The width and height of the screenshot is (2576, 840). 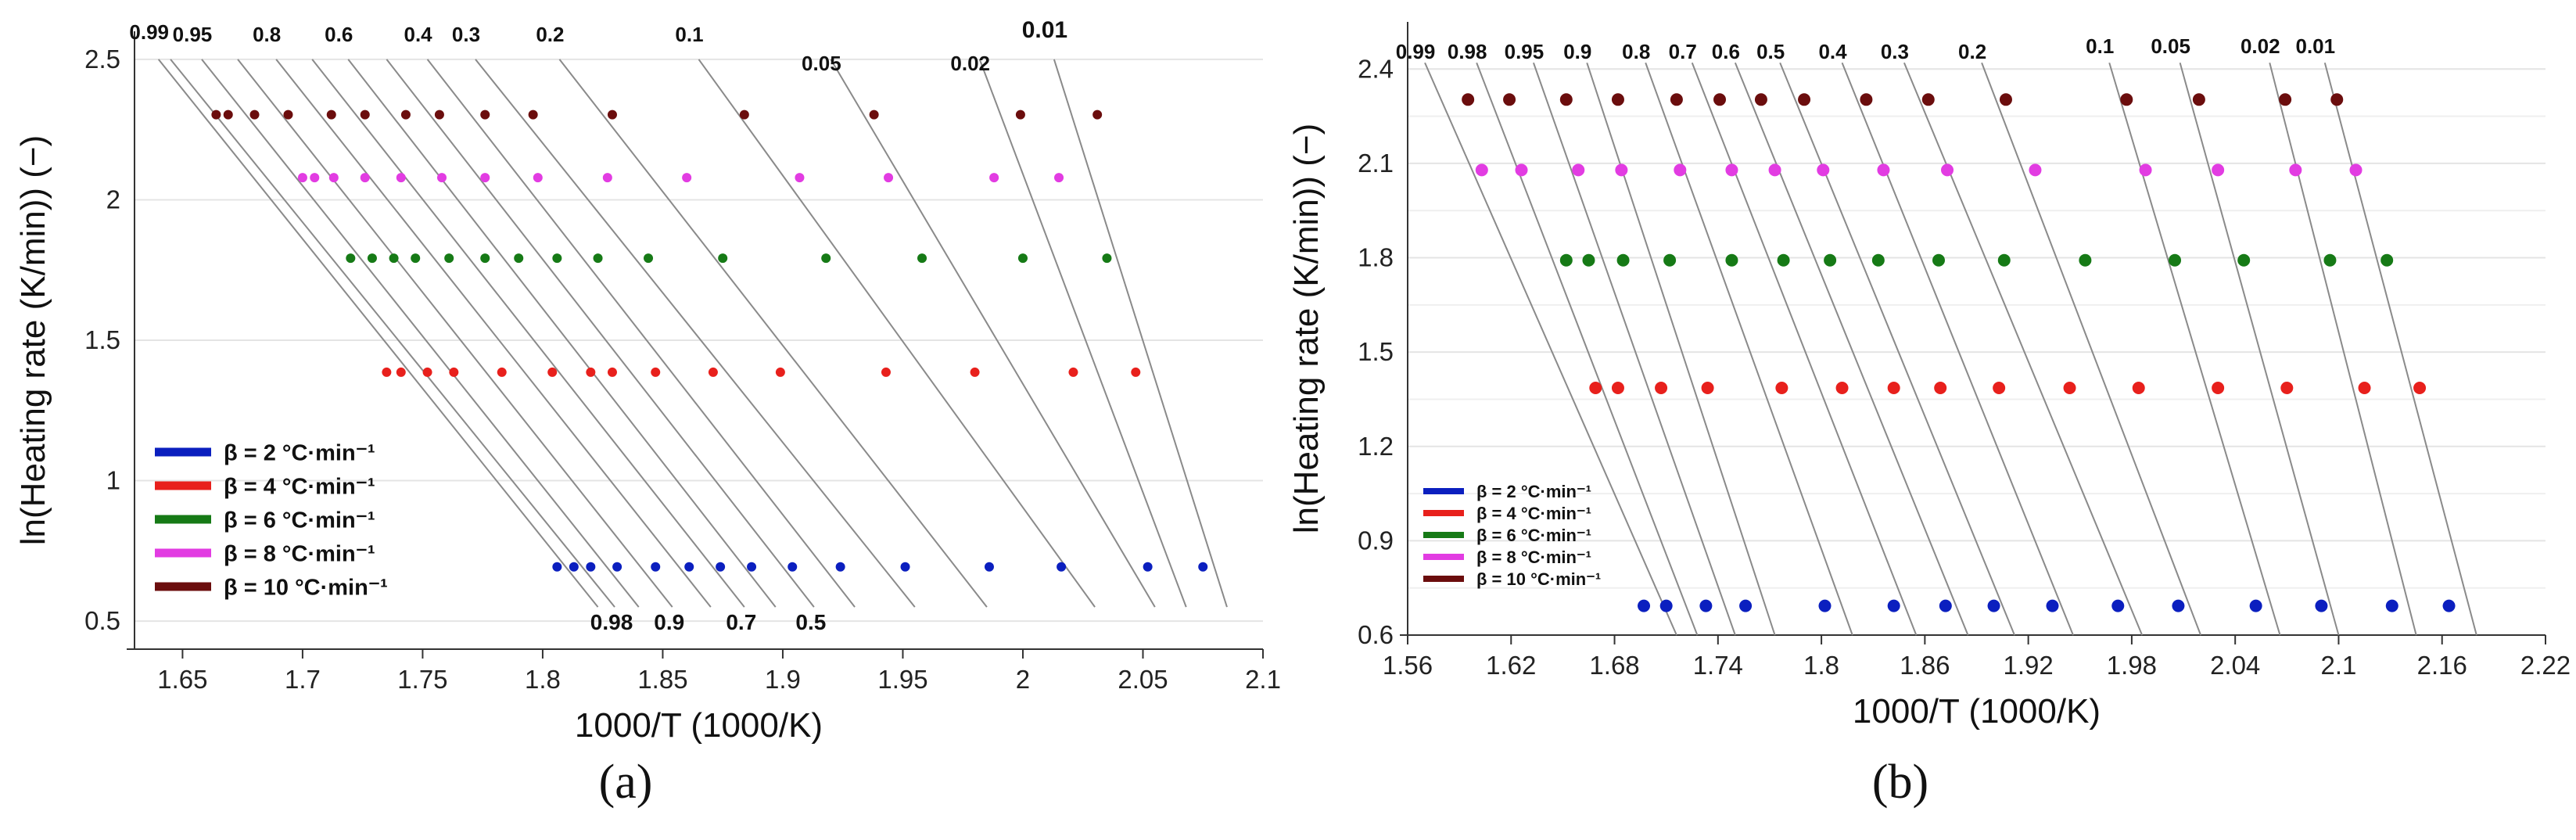 I want to click on y-axis-title: ln(Heating rate (K/min)) (−), so click(x=33, y=340).